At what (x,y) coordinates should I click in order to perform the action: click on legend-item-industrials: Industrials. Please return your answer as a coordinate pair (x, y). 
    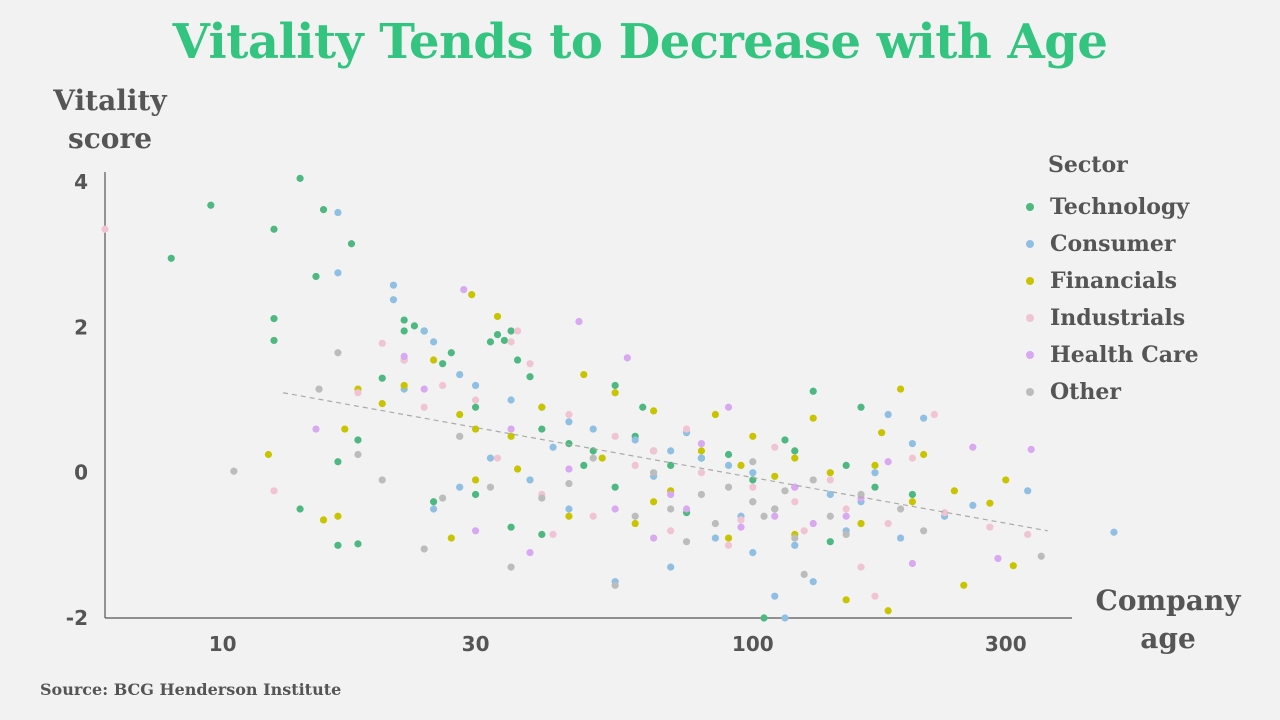
    Looking at the image, I should click on (1109, 317).